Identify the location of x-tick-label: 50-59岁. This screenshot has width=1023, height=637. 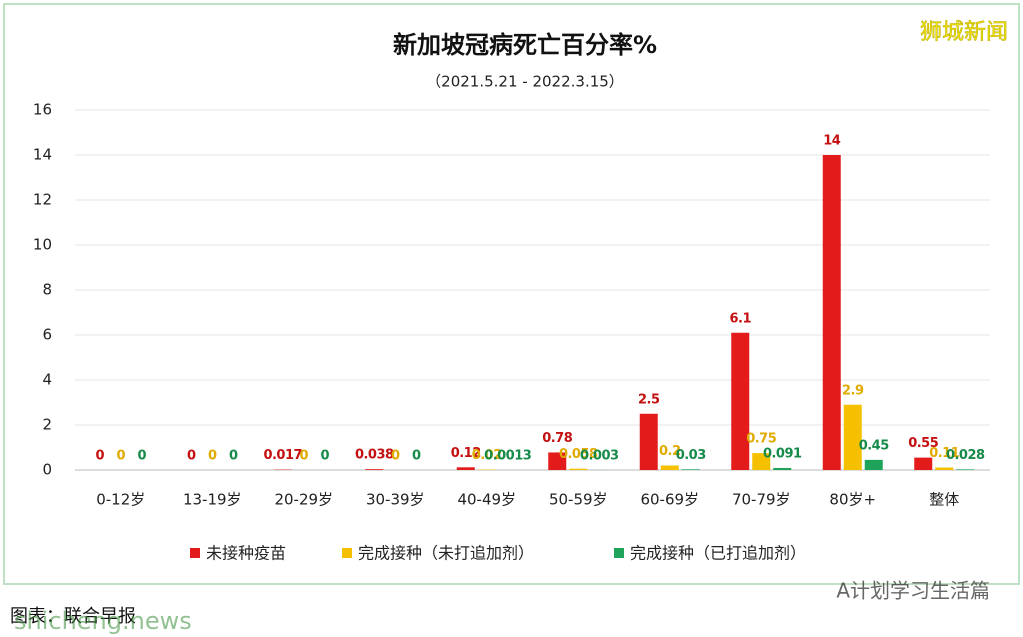
(578, 500).